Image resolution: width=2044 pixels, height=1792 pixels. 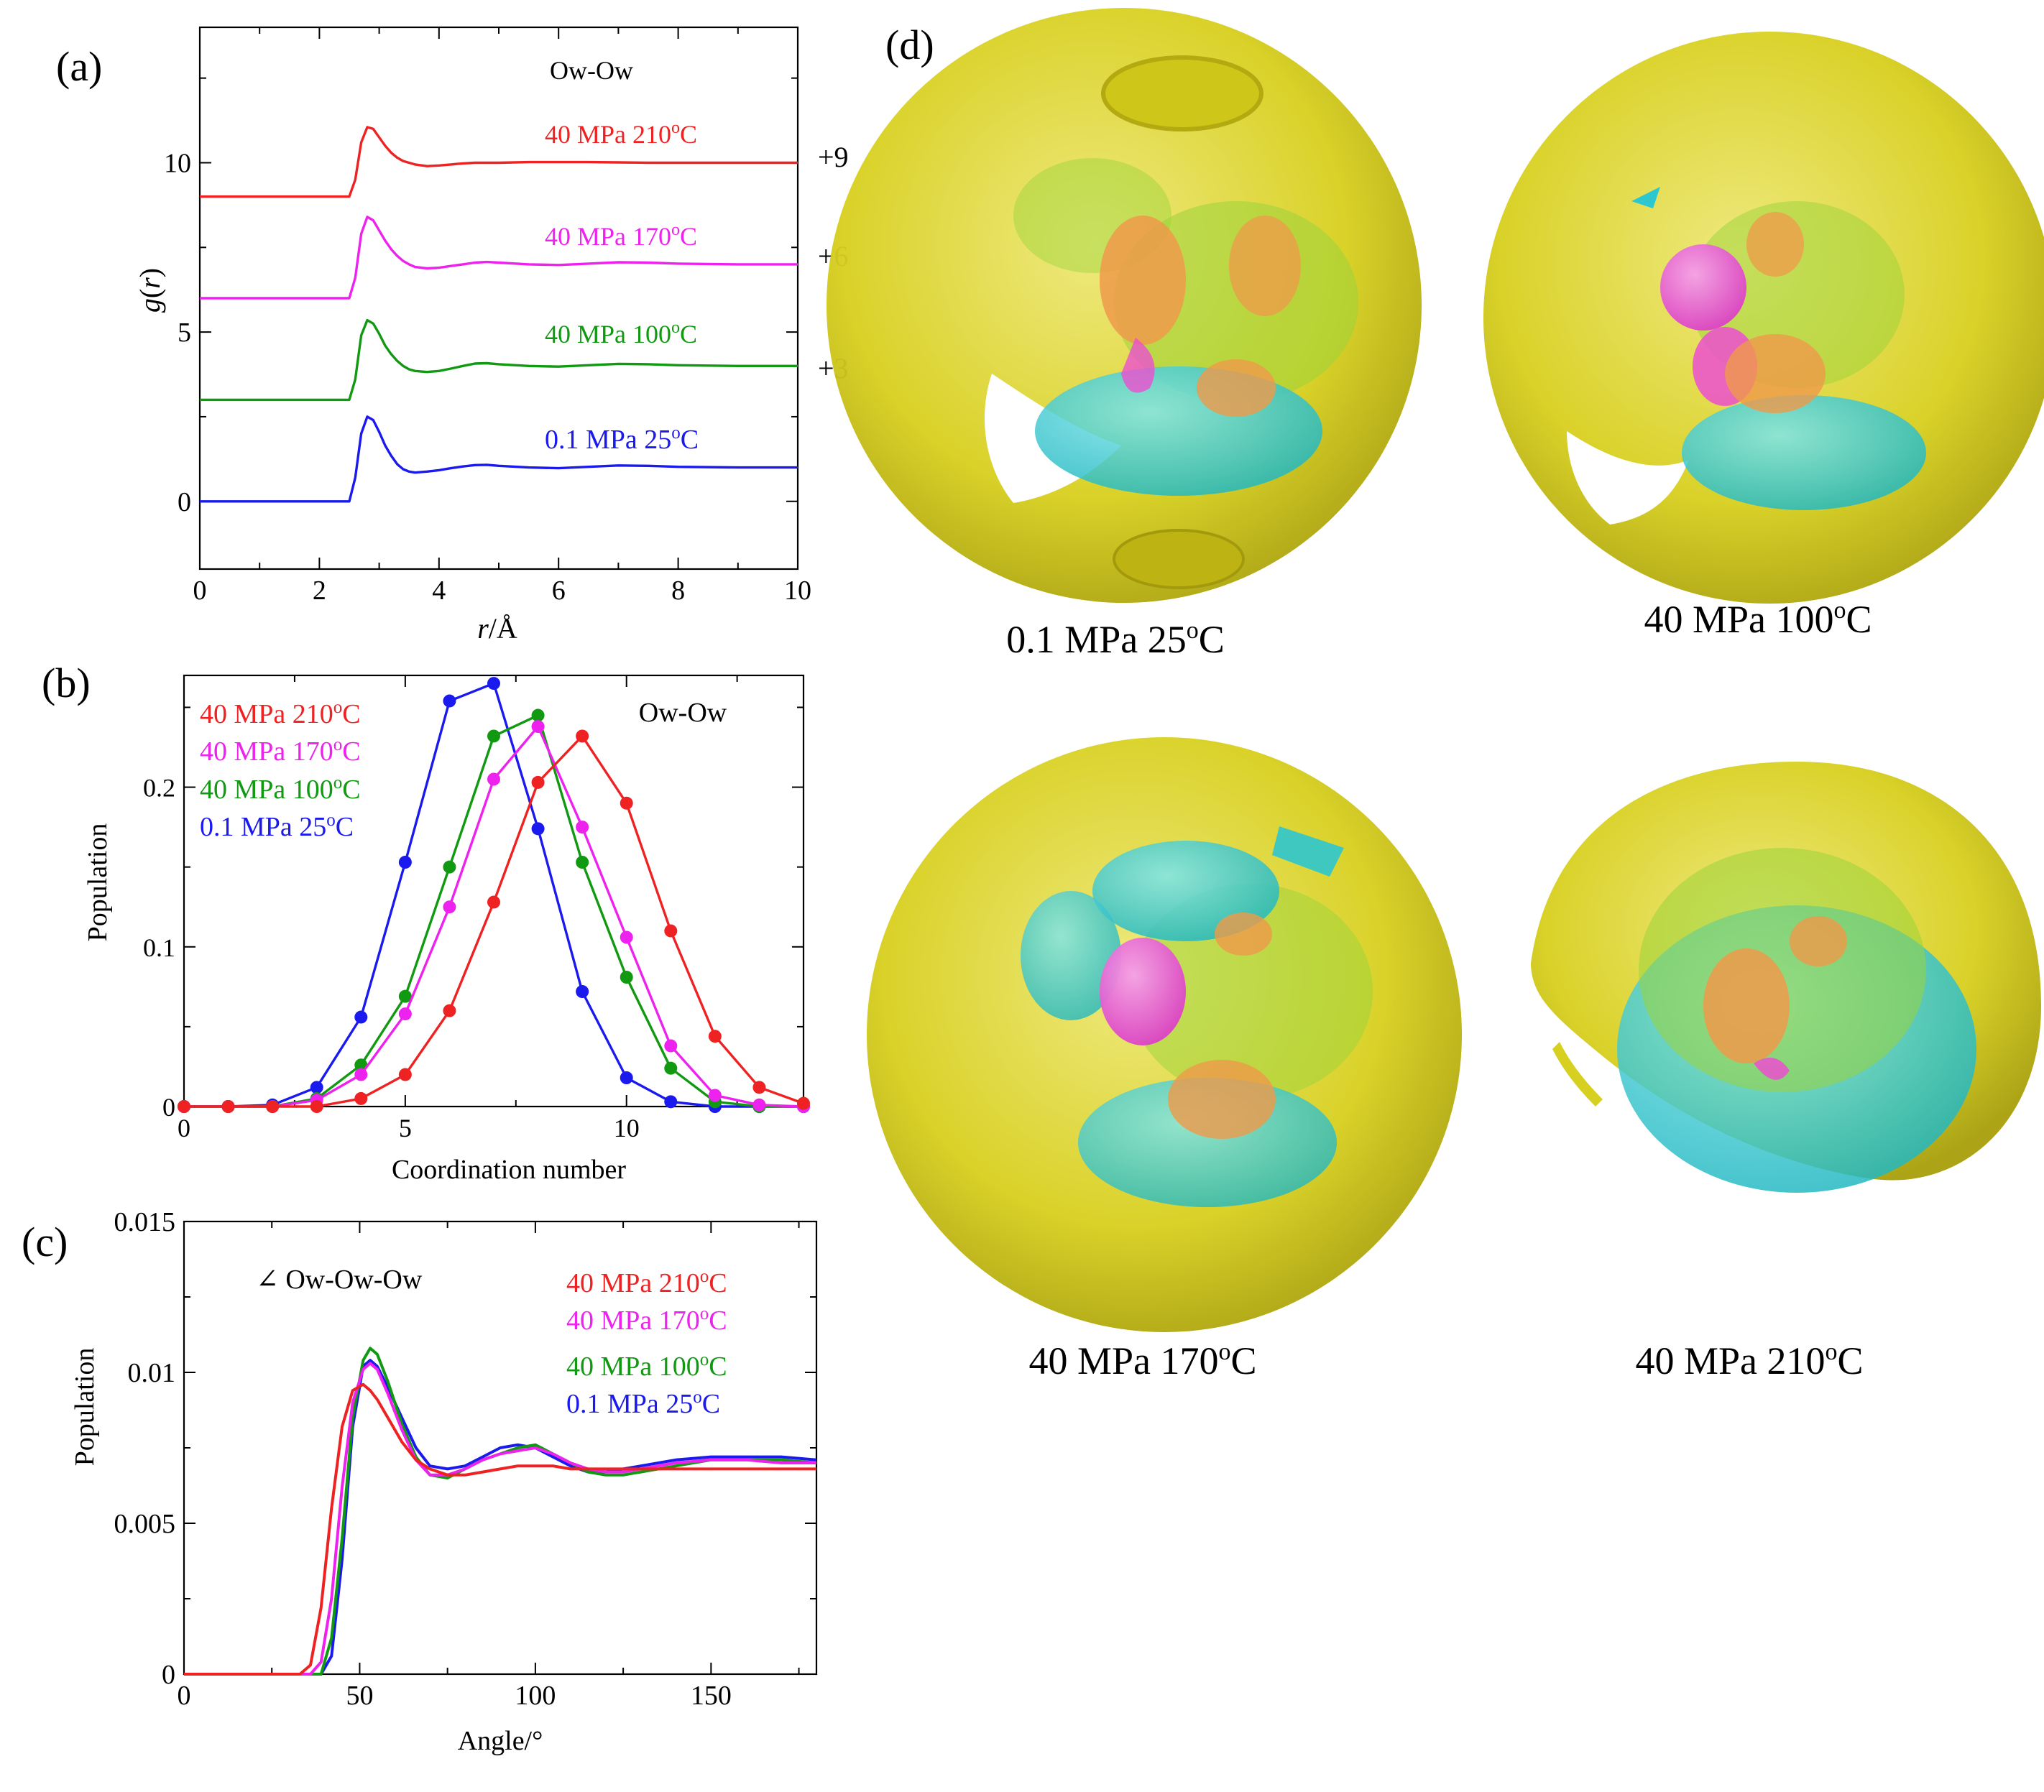 I want to click on yellow-shard, so click(x=1577, y=1074).